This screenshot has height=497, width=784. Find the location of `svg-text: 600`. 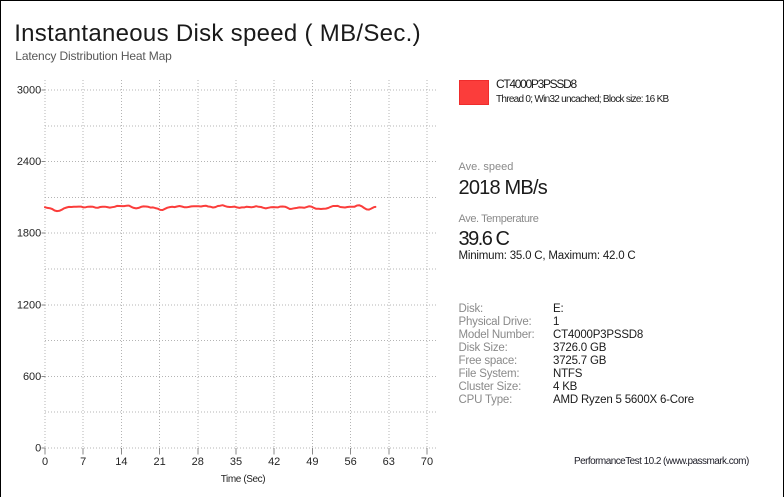

svg-text: 600 is located at coordinates (32, 377).